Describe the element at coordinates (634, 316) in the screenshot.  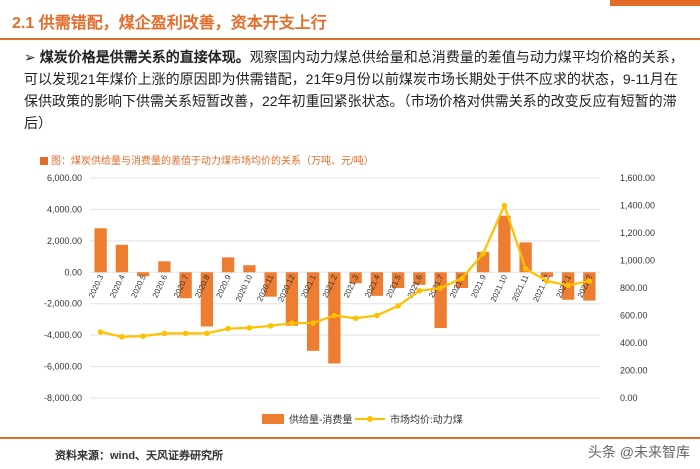
I see `y-right-tick-label: 600.00` at that location.